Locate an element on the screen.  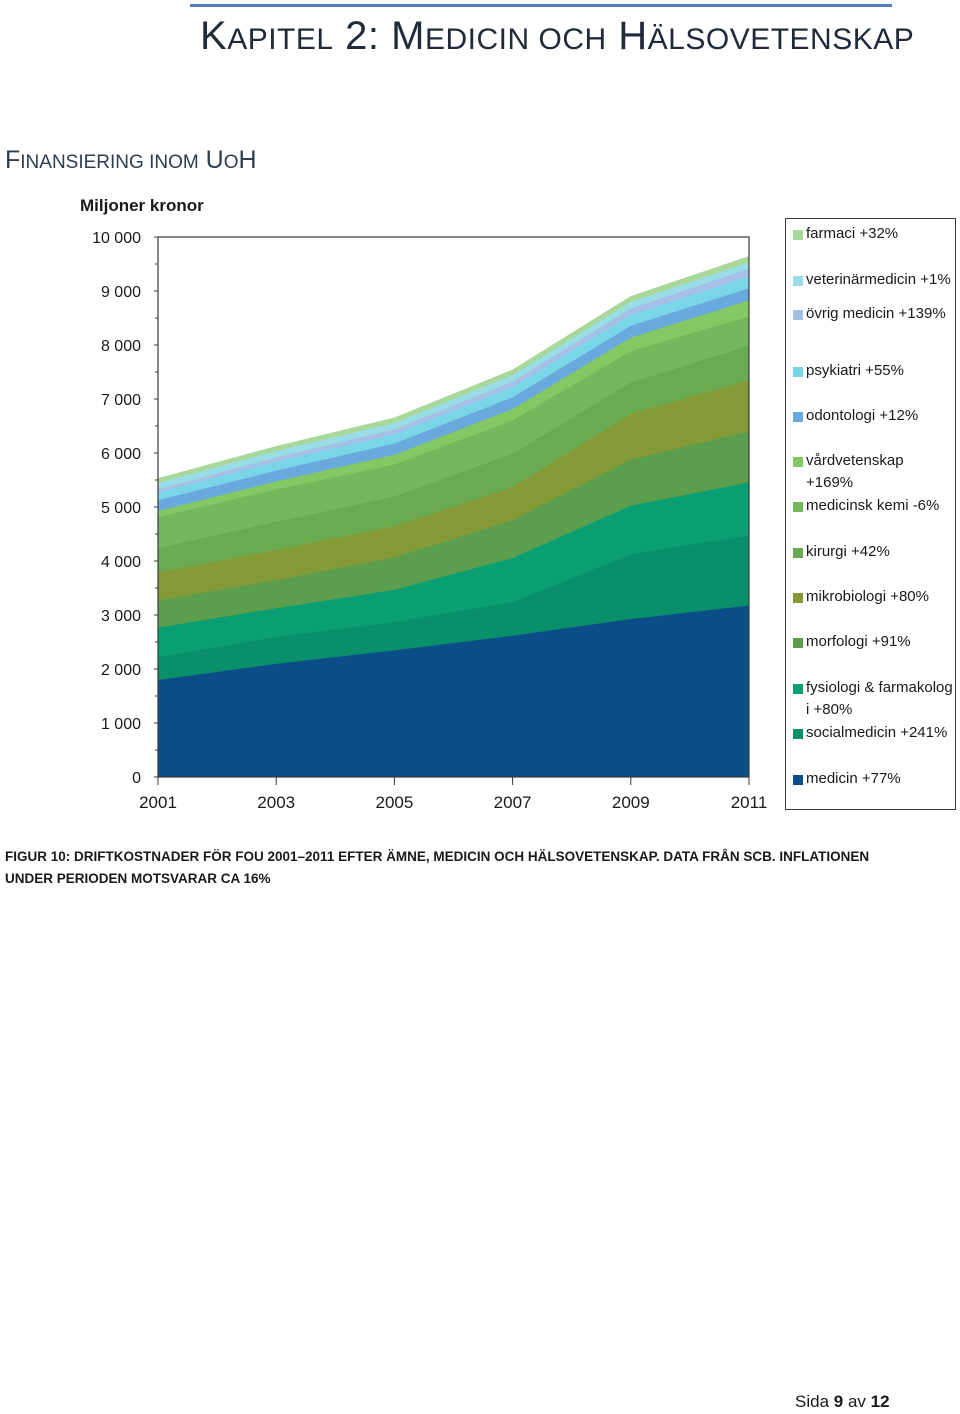
y-tick-label: 10 000 is located at coordinates (116, 238).